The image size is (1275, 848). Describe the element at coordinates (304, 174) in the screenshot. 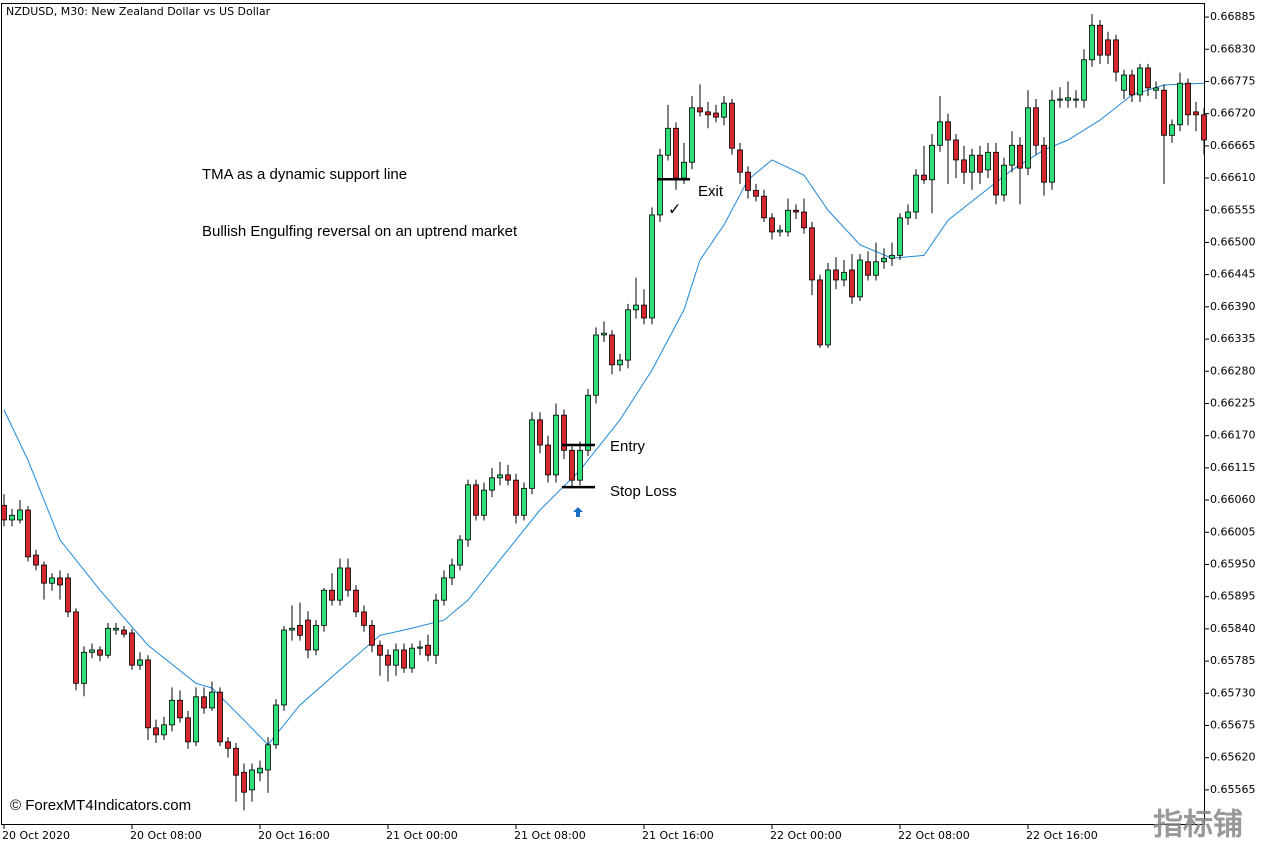

I see `annotation: TMA as a dynamic support line` at that location.